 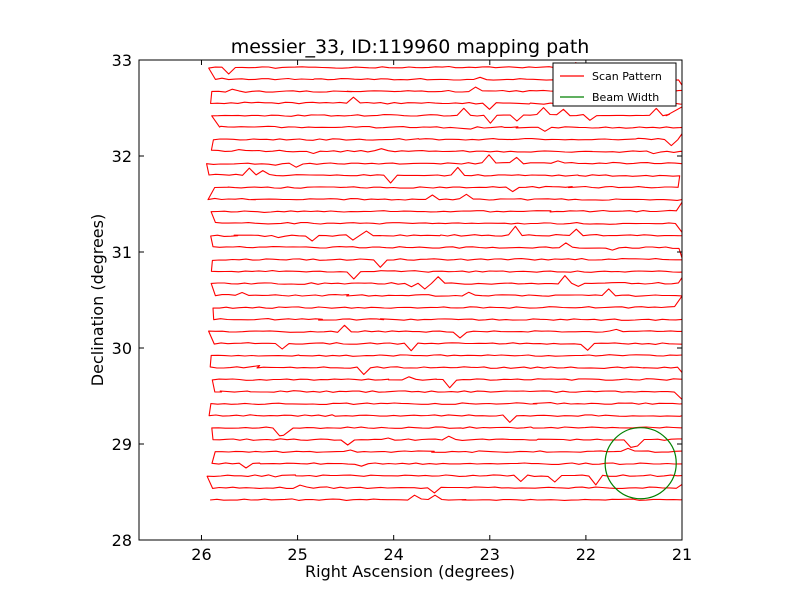 I want to click on chart-title: messier_33, ID:119960 mapping path, so click(x=410, y=47).